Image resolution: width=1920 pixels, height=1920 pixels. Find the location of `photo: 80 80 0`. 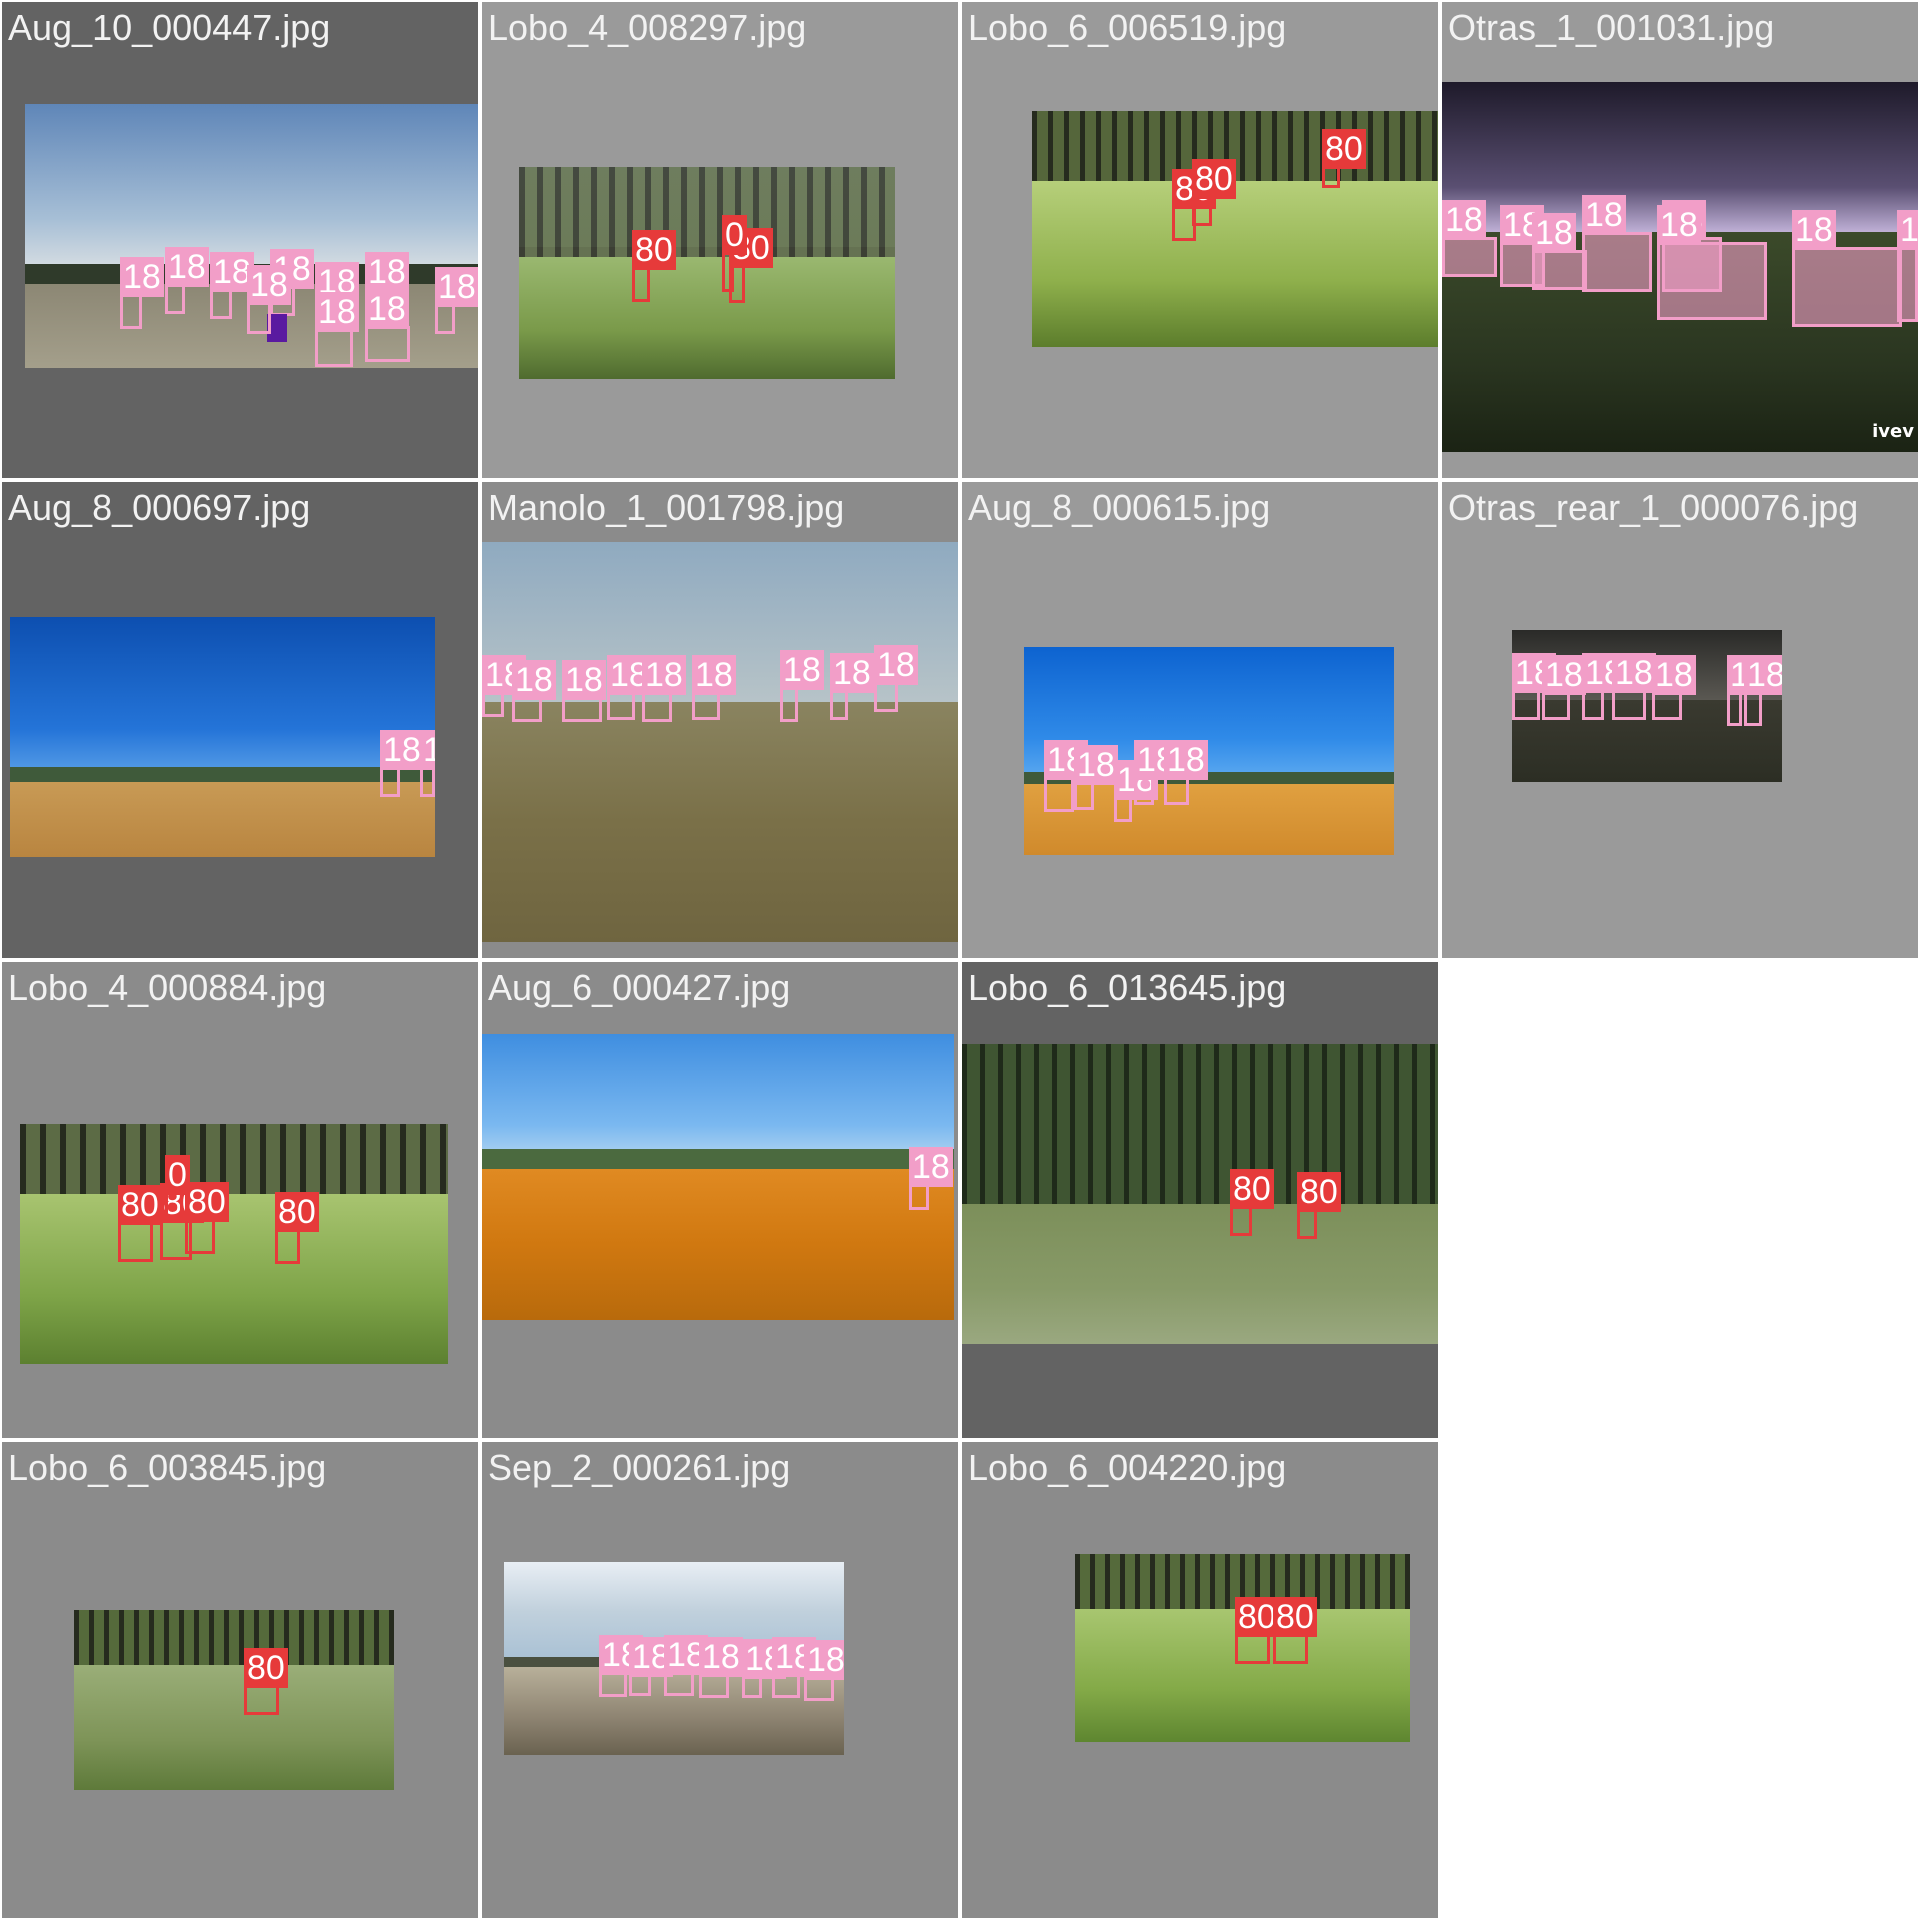

photo: 80 80 0 is located at coordinates (707, 273).